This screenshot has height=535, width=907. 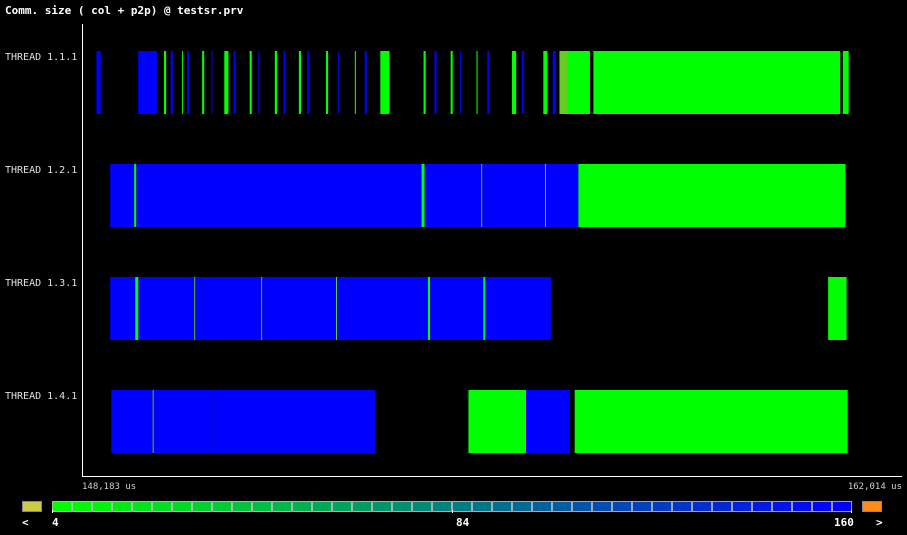 What do you see at coordinates (872, 506) in the screenshot?
I see `above-range-swatch` at bounding box center [872, 506].